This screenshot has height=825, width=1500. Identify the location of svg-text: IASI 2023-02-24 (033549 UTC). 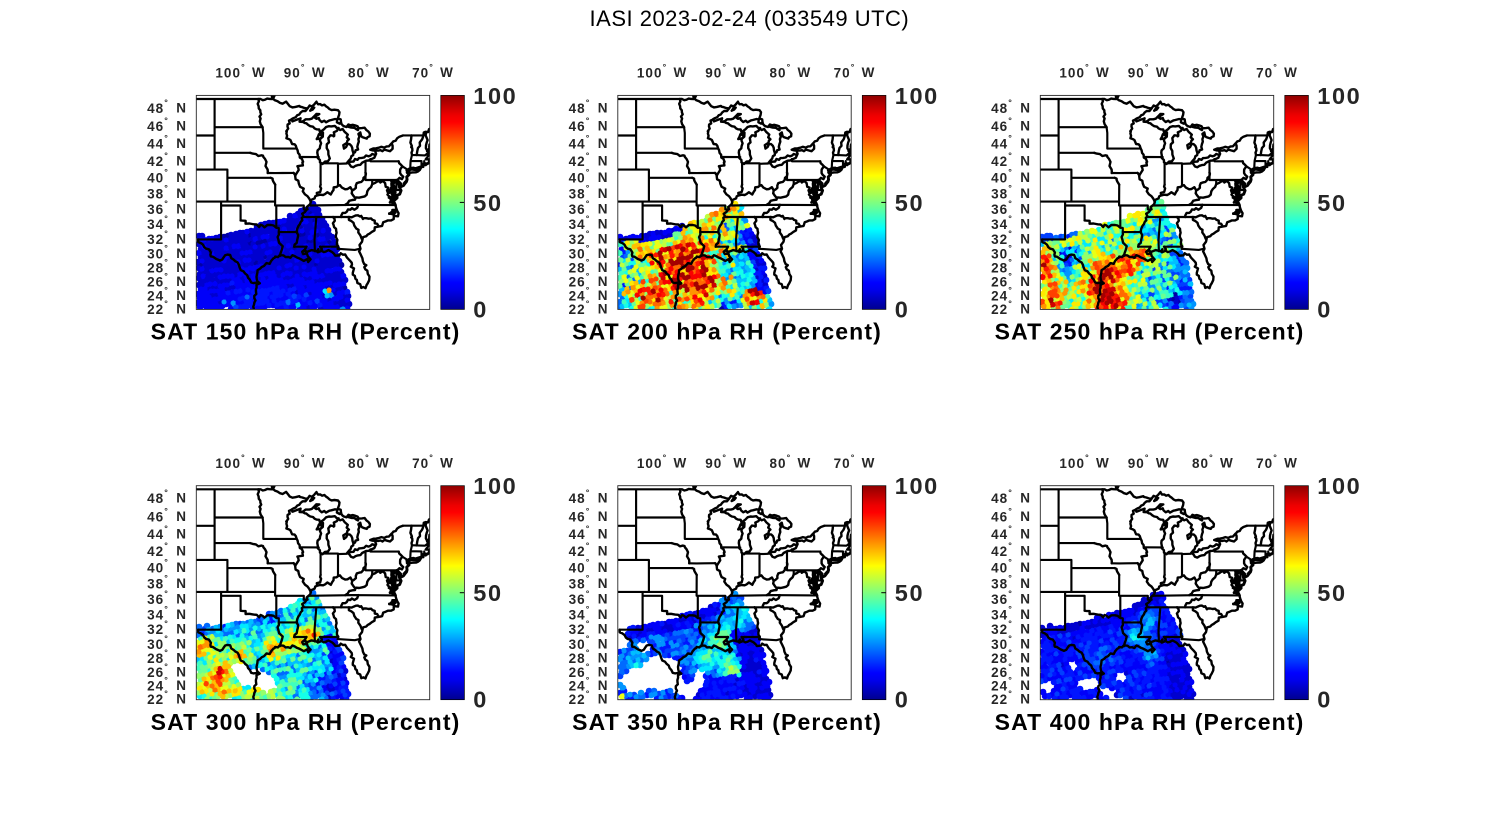
(750, 18).